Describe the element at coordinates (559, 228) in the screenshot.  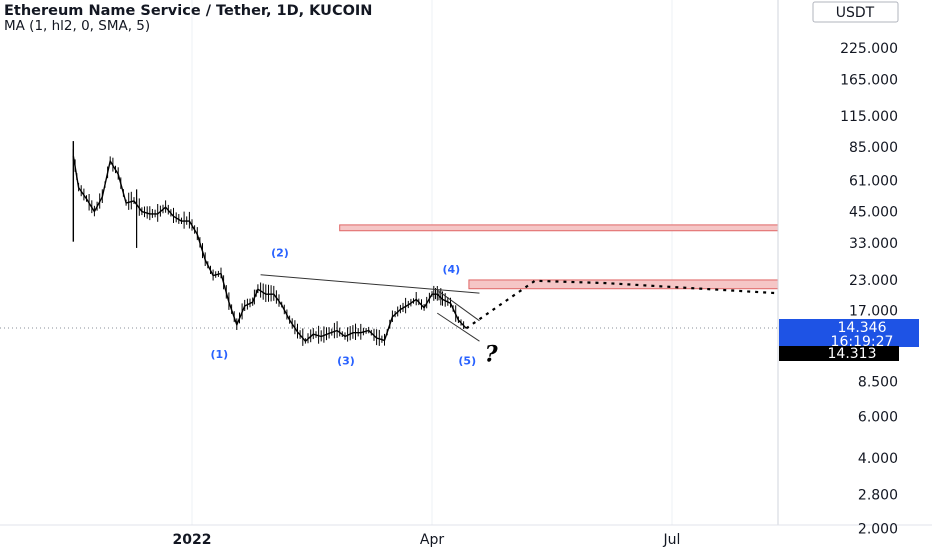
I see `resistance-zone-upper` at that location.